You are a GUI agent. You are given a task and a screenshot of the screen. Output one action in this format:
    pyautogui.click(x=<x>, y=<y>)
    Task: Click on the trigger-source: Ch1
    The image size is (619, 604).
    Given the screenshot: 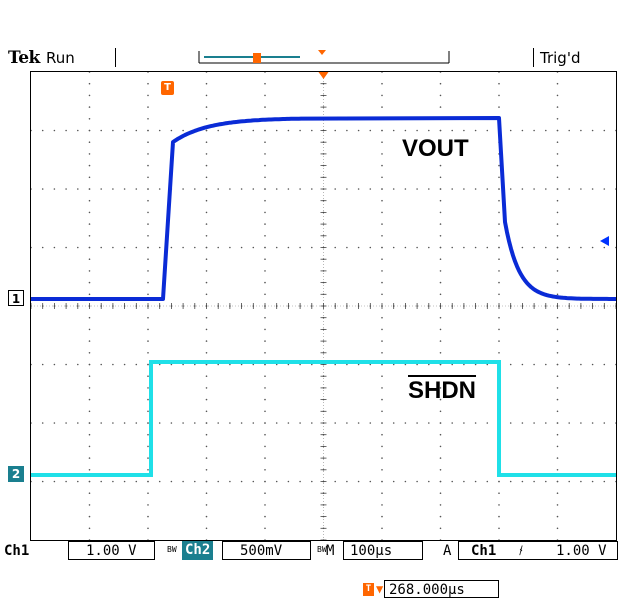 What is the action you would take?
    pyautogui.click(x=484, y=551)
    